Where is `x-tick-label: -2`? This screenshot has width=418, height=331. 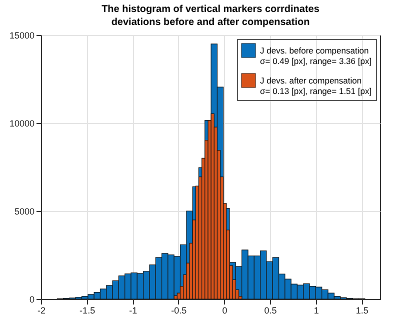
x-tick-label: -2 is located at coordinates (41, 311).